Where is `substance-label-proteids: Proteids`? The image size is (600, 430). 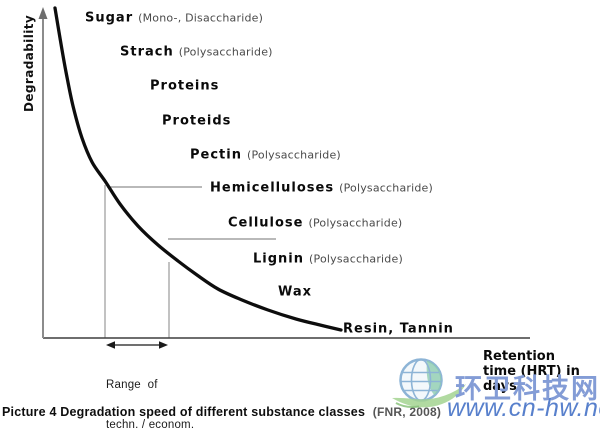
substance-label-proteids: Proteids is located at coordinates (196, 119).